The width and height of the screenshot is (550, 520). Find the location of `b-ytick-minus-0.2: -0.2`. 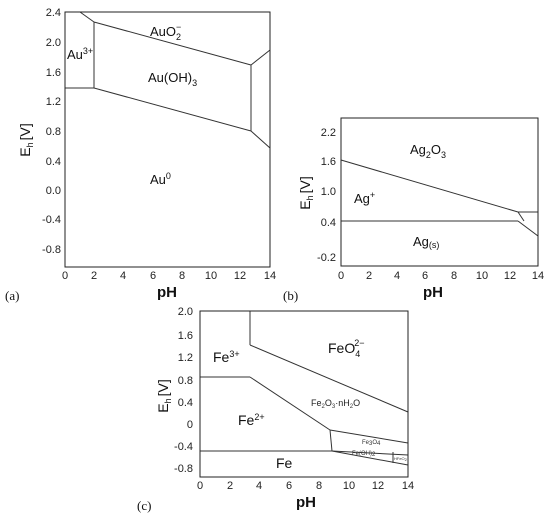

b-ytick-minus-0.2: -0.2 is located at coordinates (326, 258).